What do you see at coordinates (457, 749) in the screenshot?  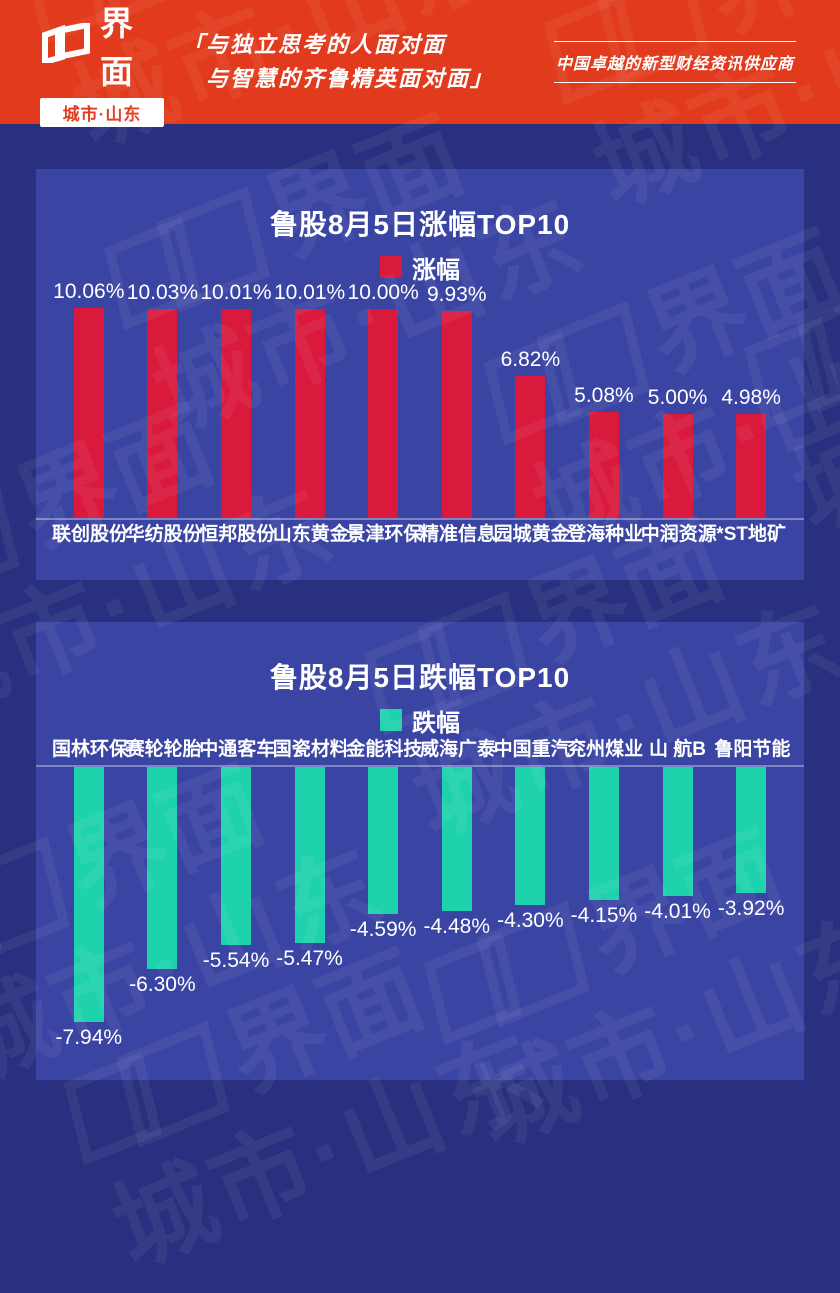 I see `category-label: 威海广泰` at bounding box center [457, 749].